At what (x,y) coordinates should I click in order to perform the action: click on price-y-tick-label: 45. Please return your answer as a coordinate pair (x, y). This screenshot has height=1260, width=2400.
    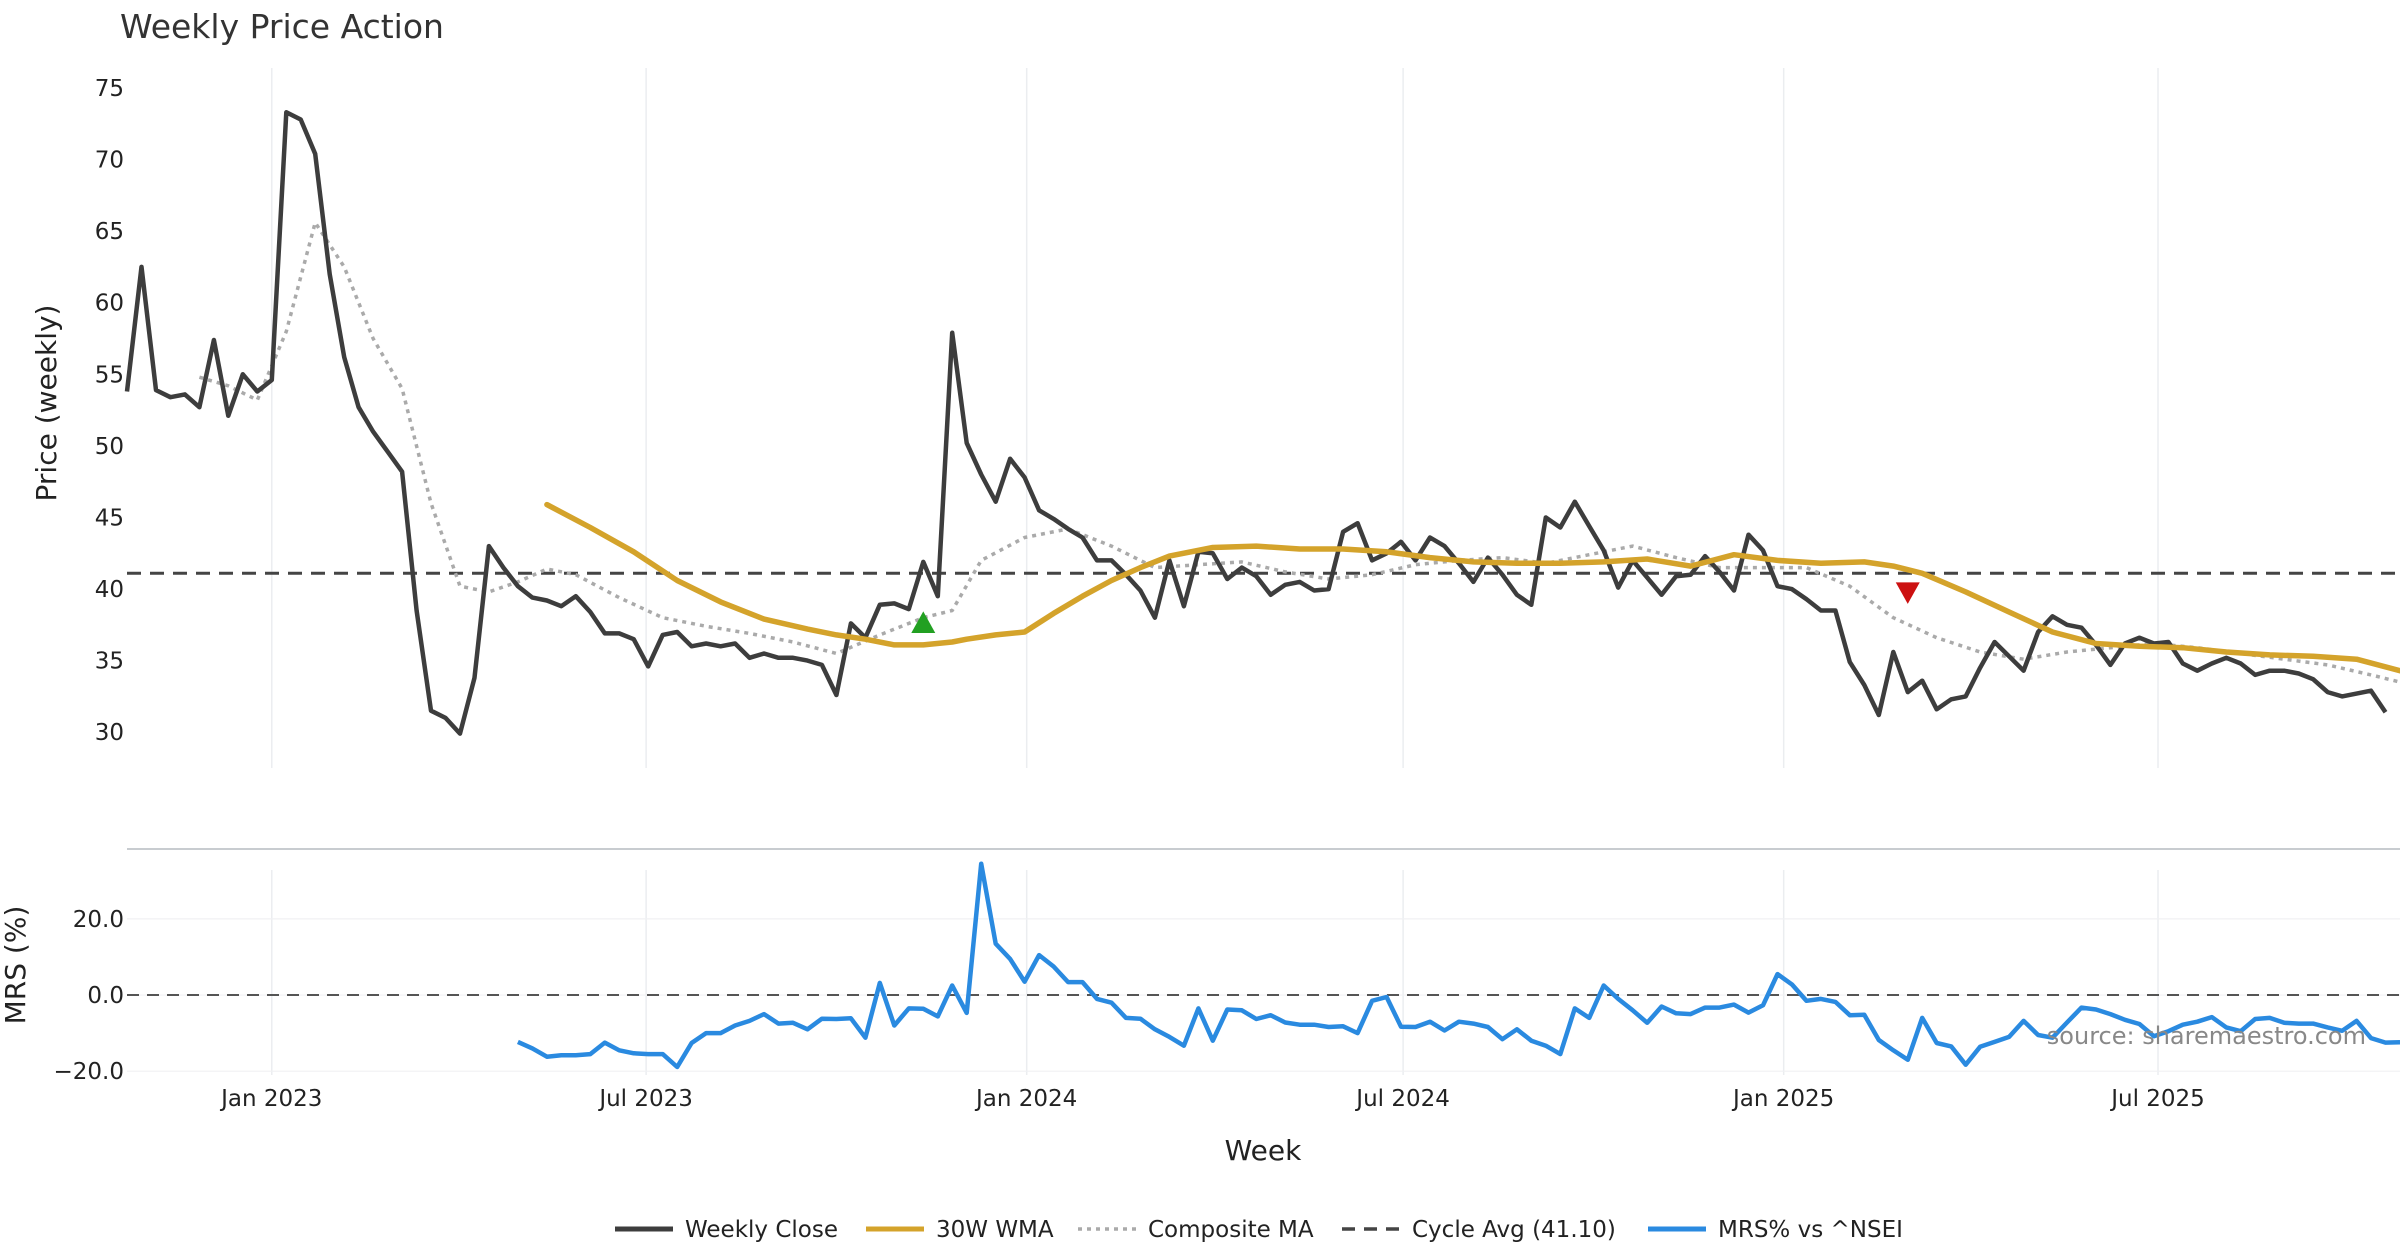
    Looking at the image, I should click on (109, 518).